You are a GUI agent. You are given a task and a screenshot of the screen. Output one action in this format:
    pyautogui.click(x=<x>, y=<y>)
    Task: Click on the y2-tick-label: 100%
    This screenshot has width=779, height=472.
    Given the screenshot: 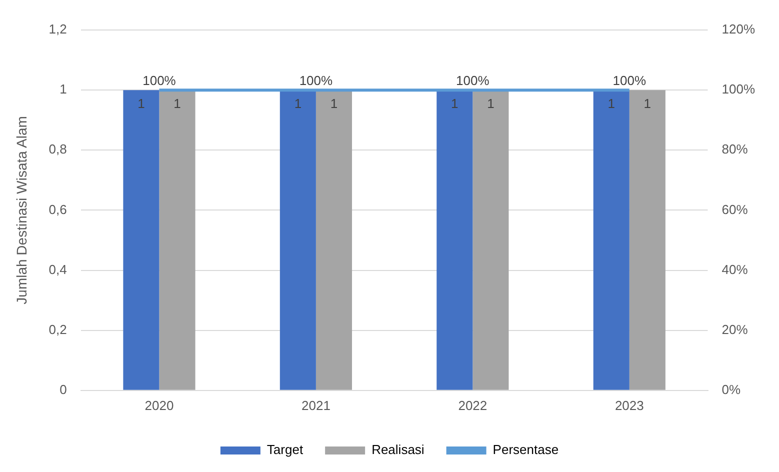 What is the action you would take?
    pyautogui.click(x=739, y=89)
    